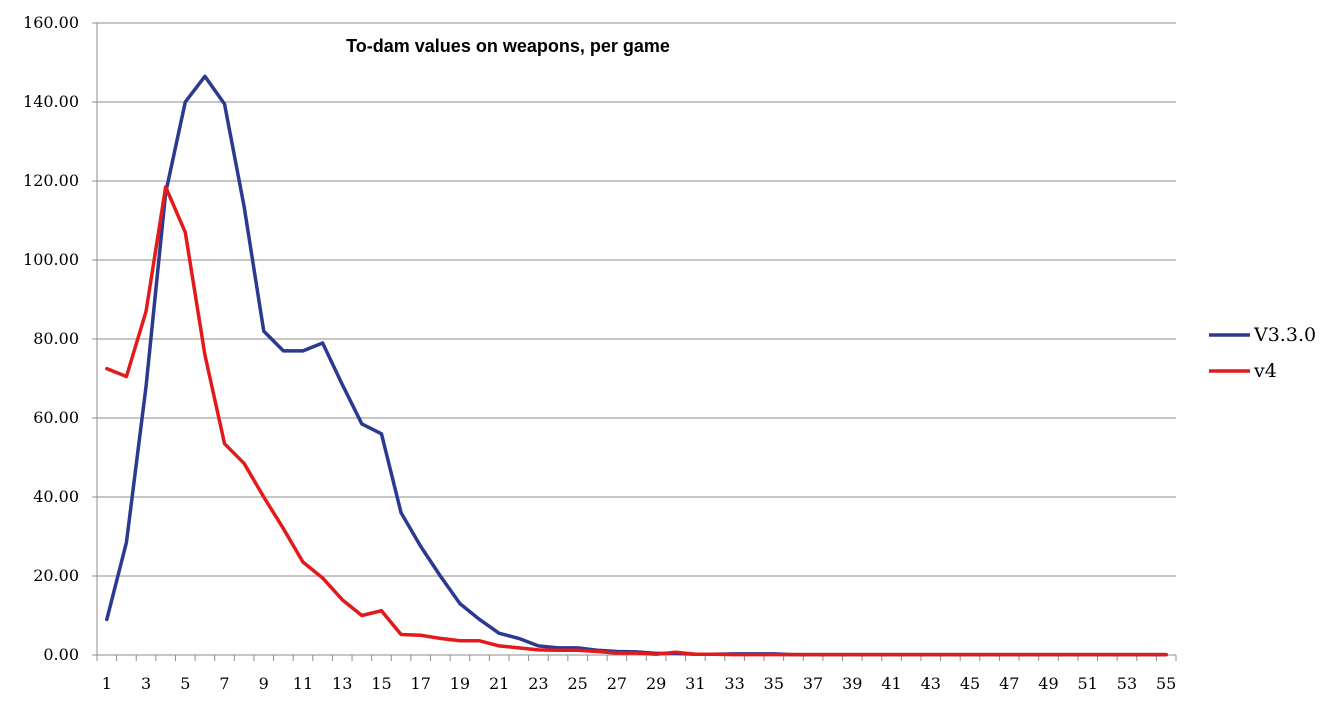  I want to click on x-tick-label: 37, so click(813, 683).